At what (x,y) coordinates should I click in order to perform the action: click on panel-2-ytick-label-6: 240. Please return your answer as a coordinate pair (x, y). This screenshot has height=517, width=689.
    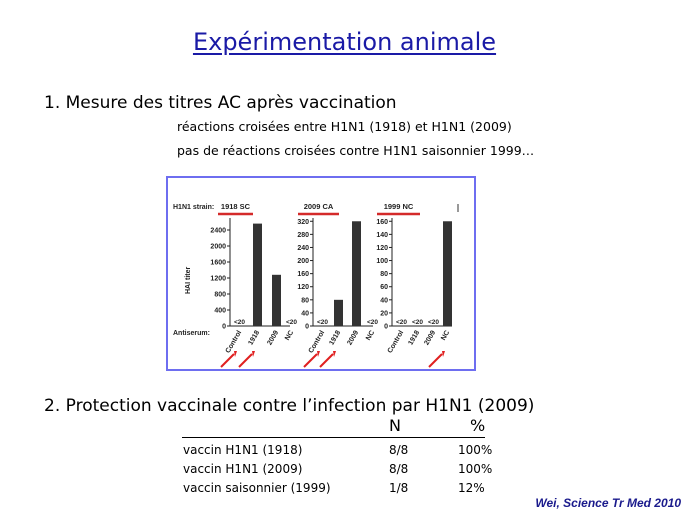
    Looking at the image, I should click on (303, 248).